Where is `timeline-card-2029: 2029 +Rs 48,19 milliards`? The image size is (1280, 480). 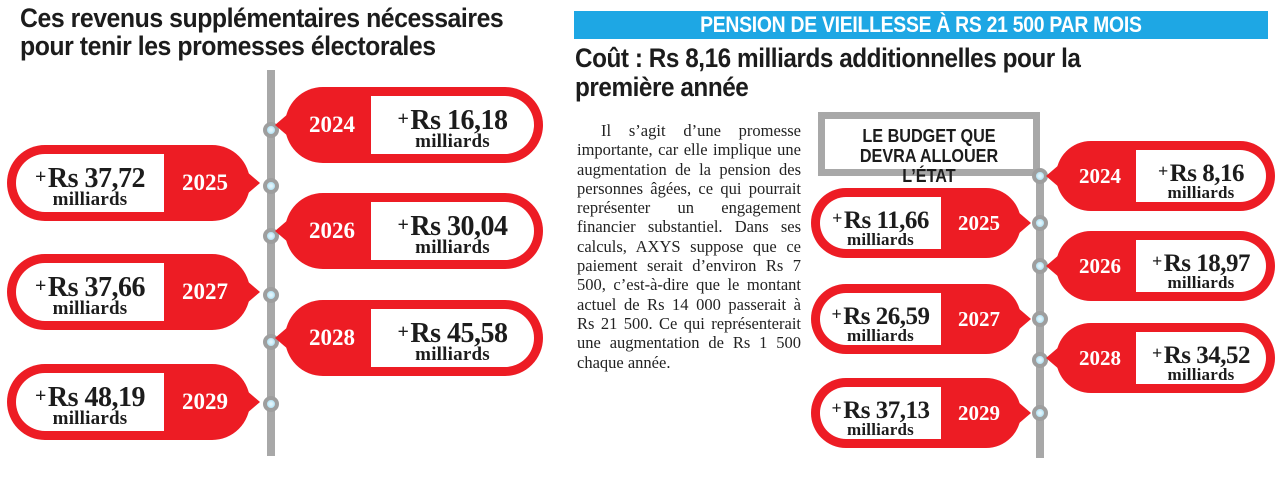 timeline-card-2029: 2029 +Rs 48,19 milliards is located at coordinates (133, 402).